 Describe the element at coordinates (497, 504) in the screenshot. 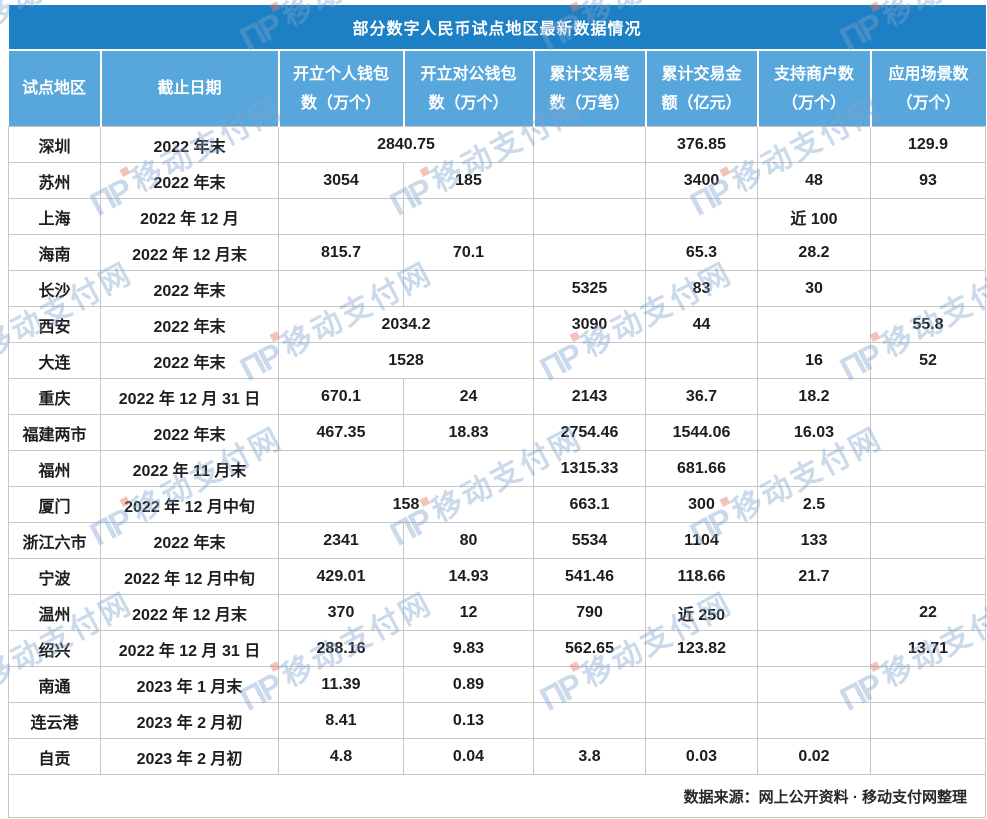

I see `table-row: 厦门 2022 年 12 月中旬 158 663.1 300 2.5` at that location.